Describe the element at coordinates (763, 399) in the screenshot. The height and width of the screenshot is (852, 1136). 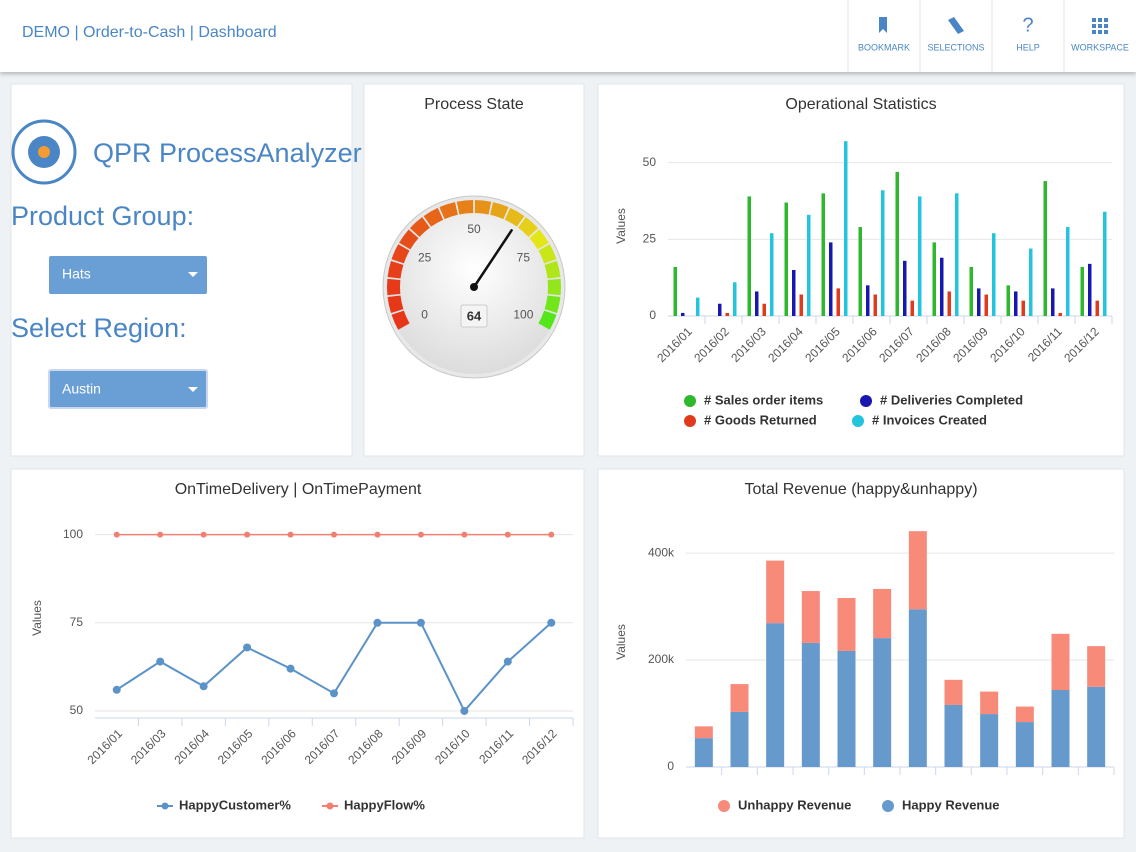
I see `legend-label: # Sales order items` at that location.